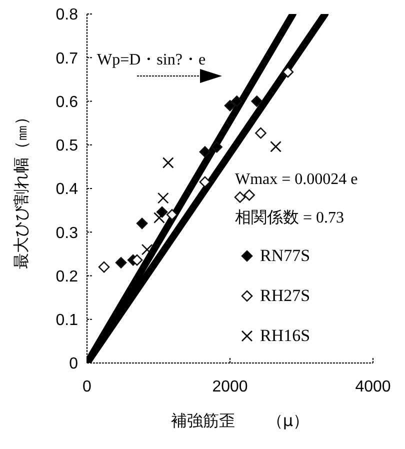 The width and height of the screenshot is (405, 449). I want to click on y-tick-label: 0, so click(73, 364).